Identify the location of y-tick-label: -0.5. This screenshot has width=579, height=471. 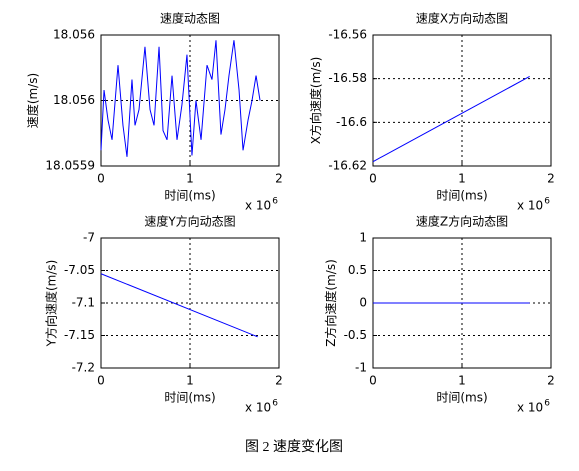
(355, 335).